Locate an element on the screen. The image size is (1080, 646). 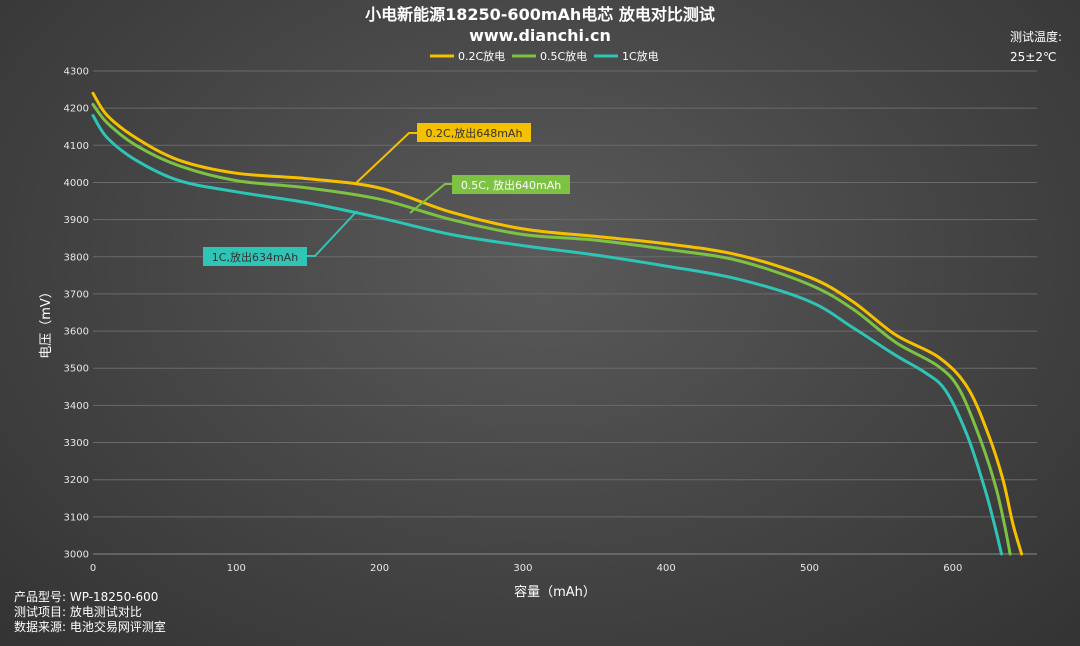
y-tick-label: 3100 is located at coordinates (76, 517).